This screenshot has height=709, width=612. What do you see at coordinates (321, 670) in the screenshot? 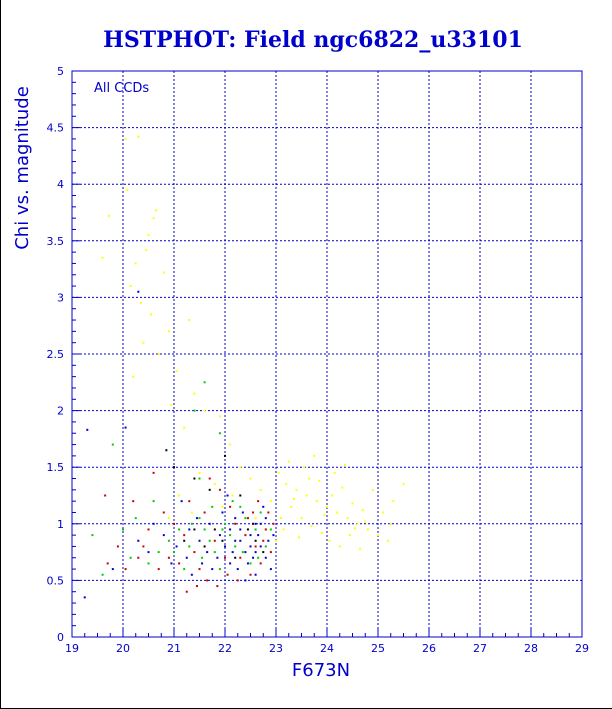
I see `x-axis-label: F673N` at bounding box center [321, 670].